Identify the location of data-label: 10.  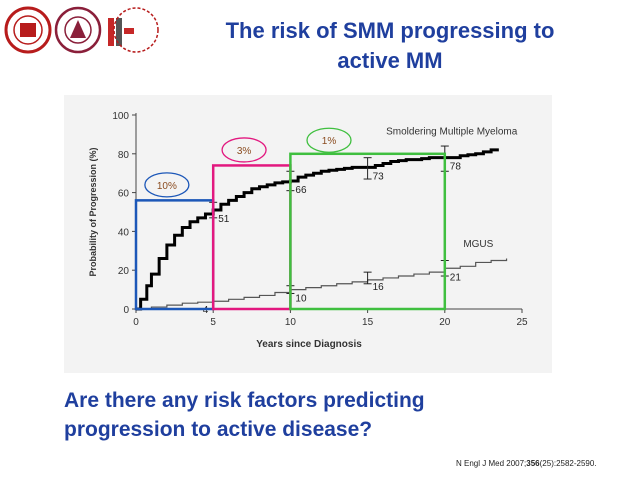
(301, 299).